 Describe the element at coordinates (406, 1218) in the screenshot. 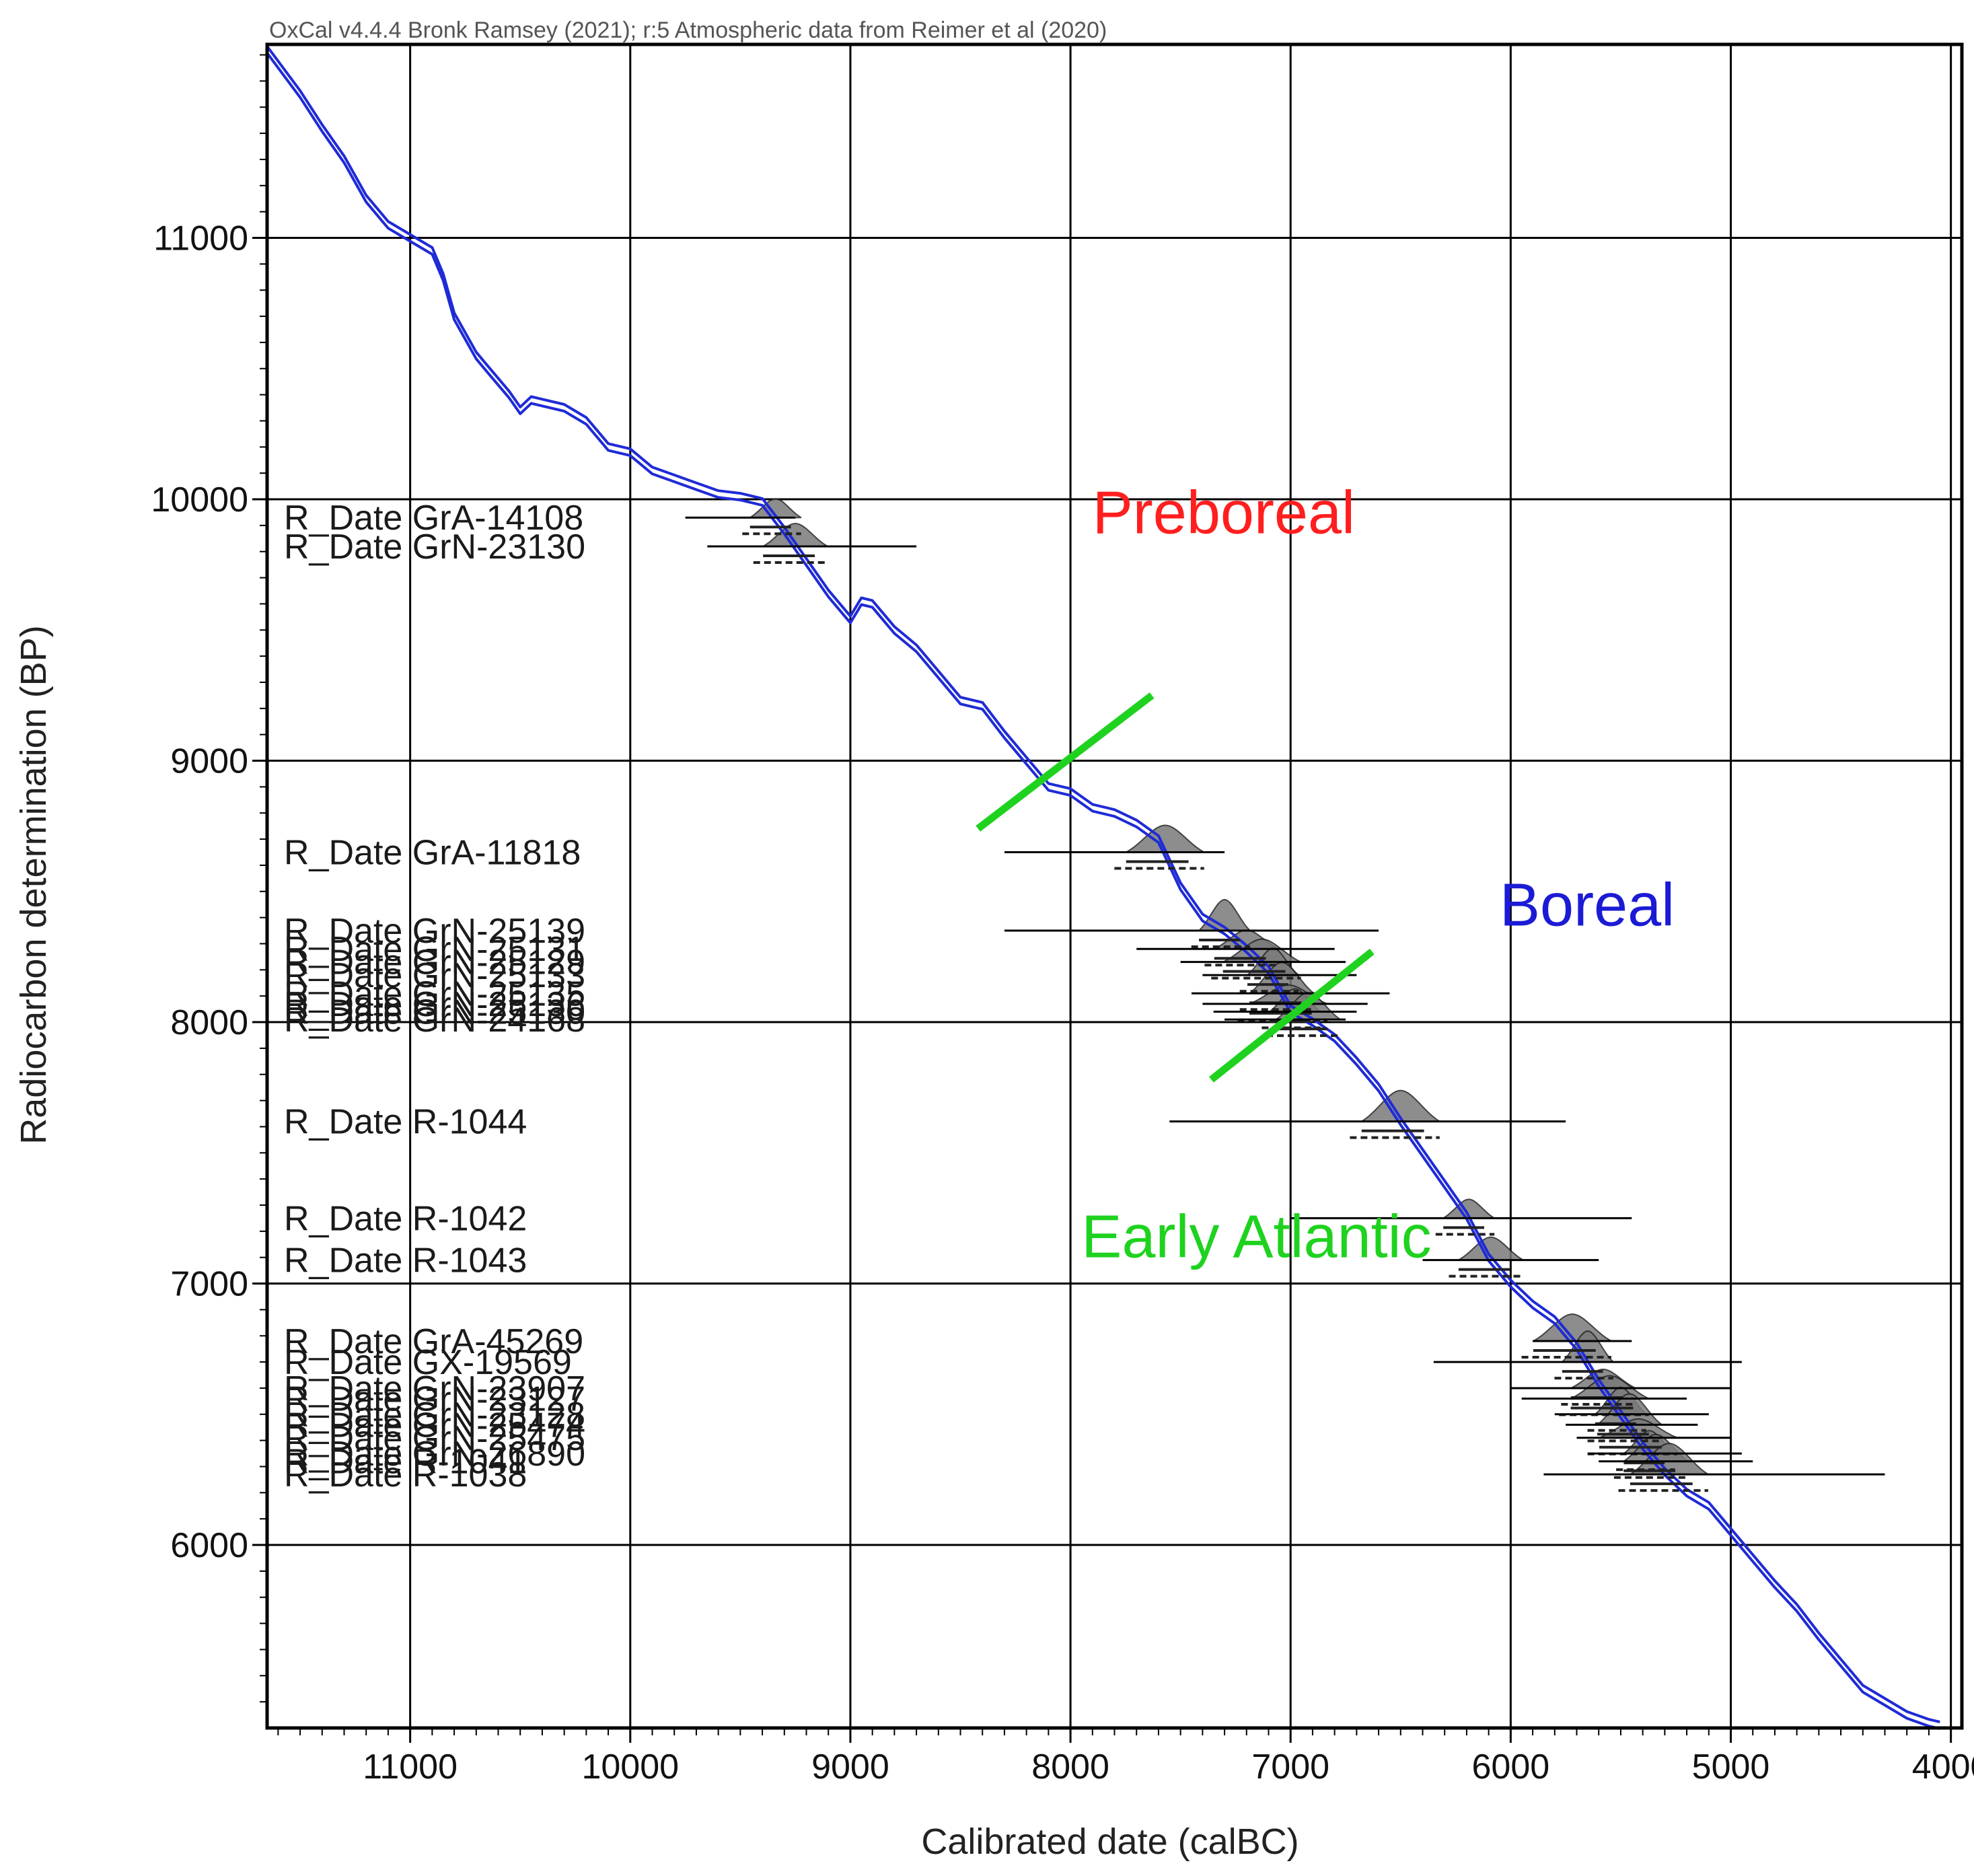

I see `sample-label: R_Date R-1042` at that location.